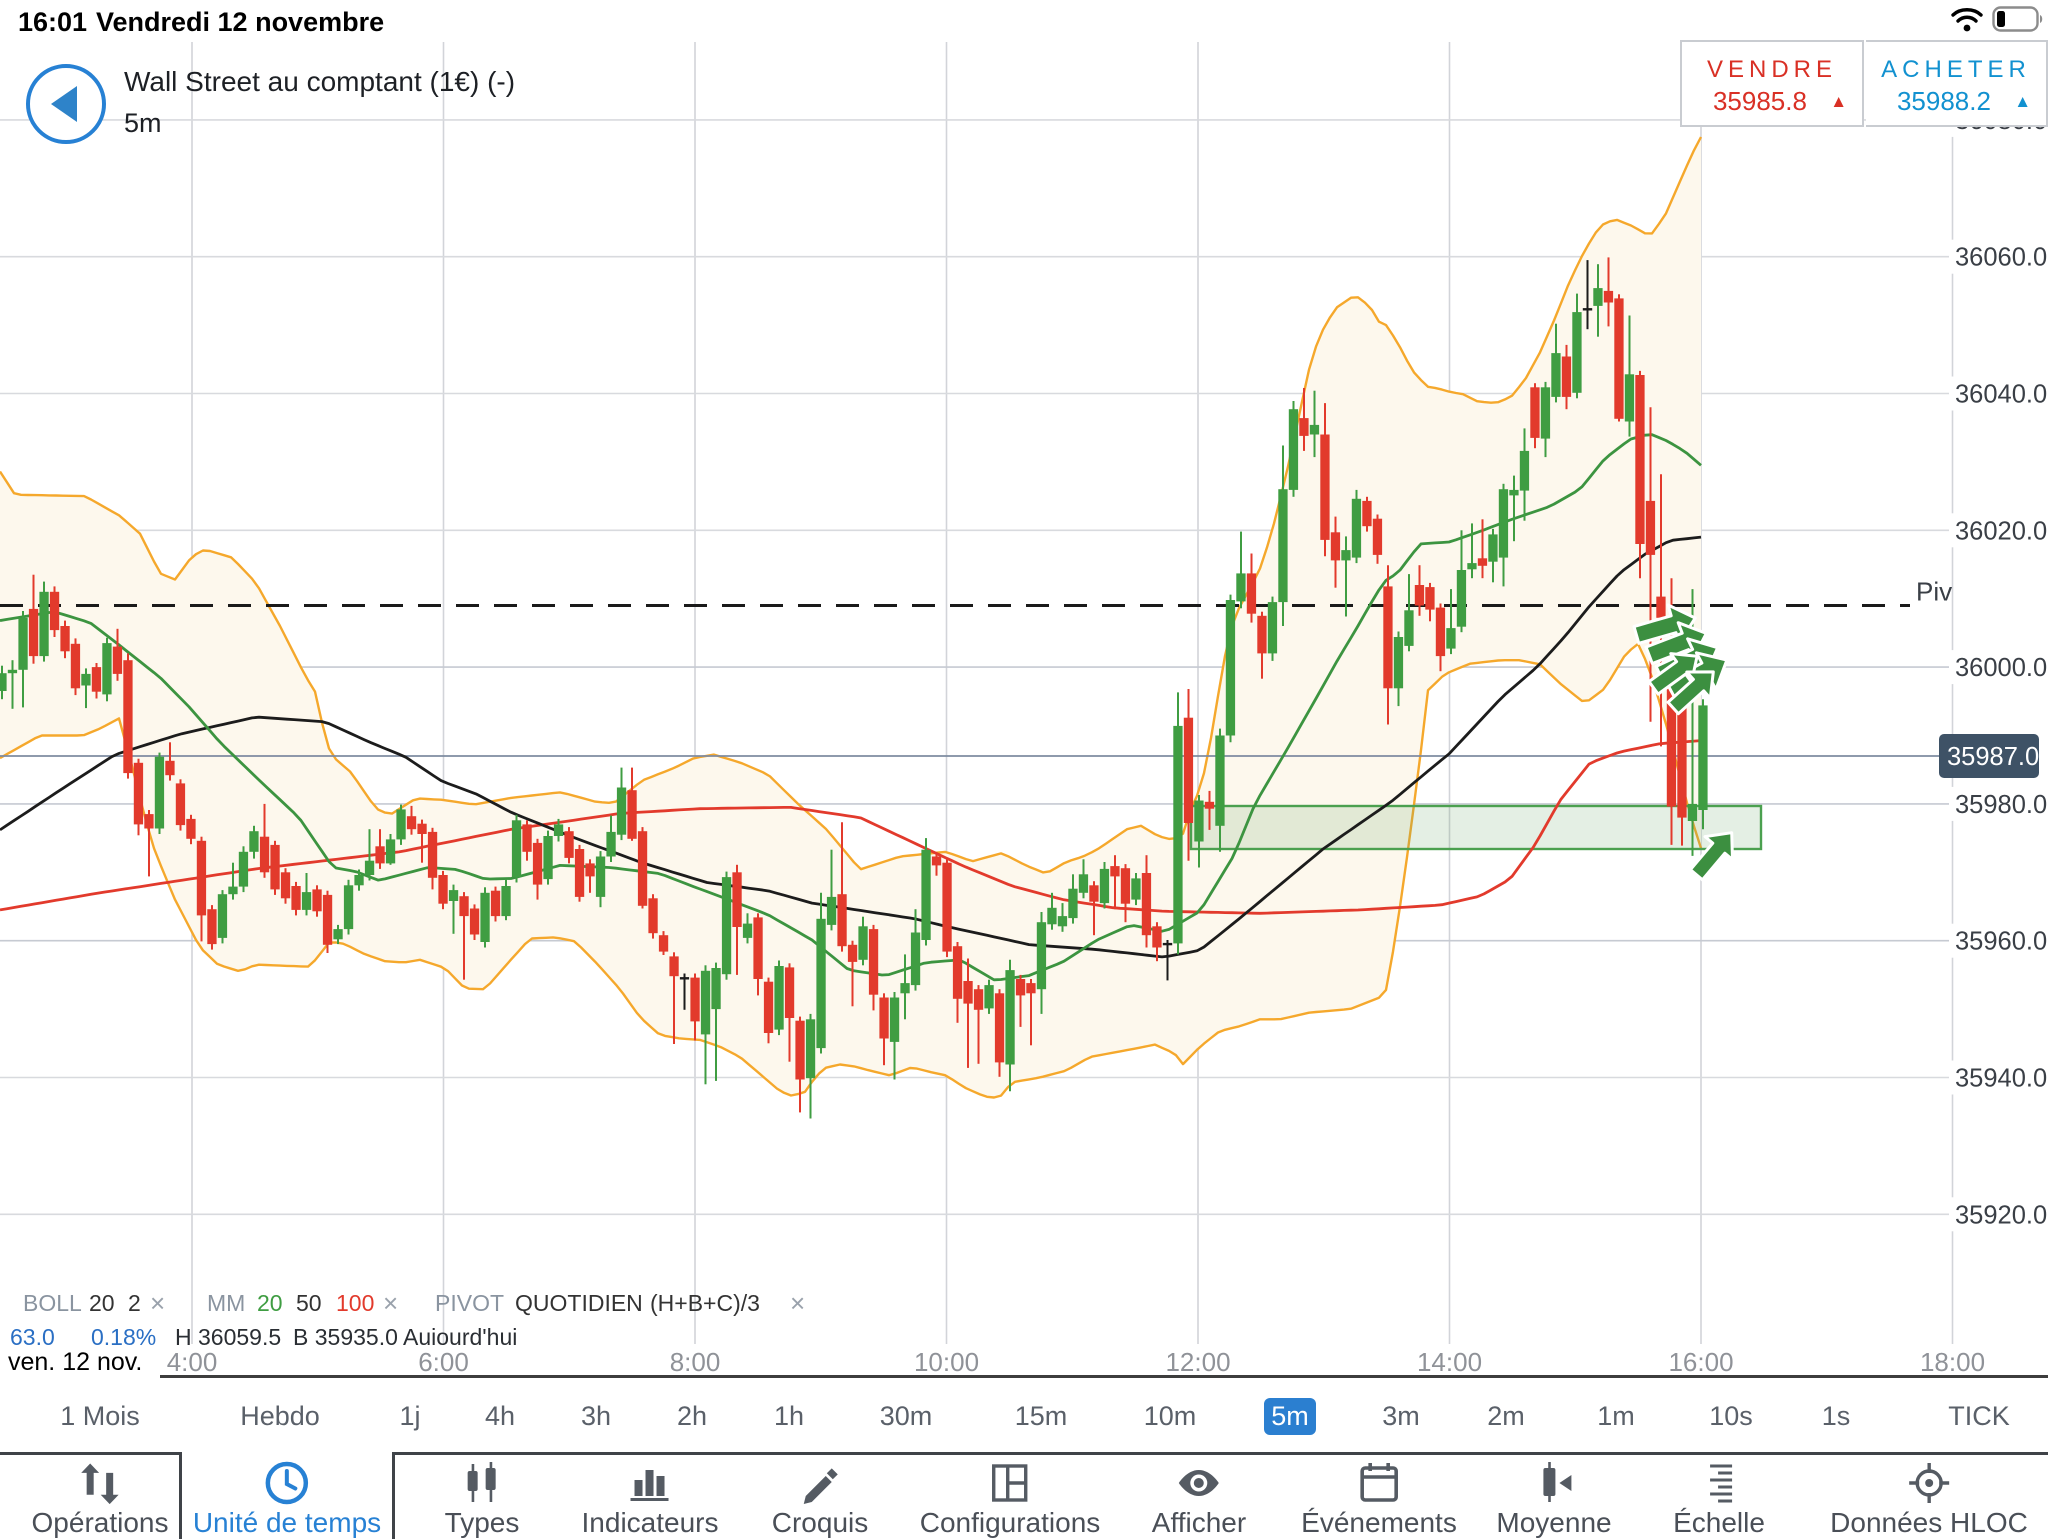 The image size is (2048, 1539). Describe the element at coordinates (2001, 1079) in the screenshot. I see `svg-text: 35940.0` at that location.